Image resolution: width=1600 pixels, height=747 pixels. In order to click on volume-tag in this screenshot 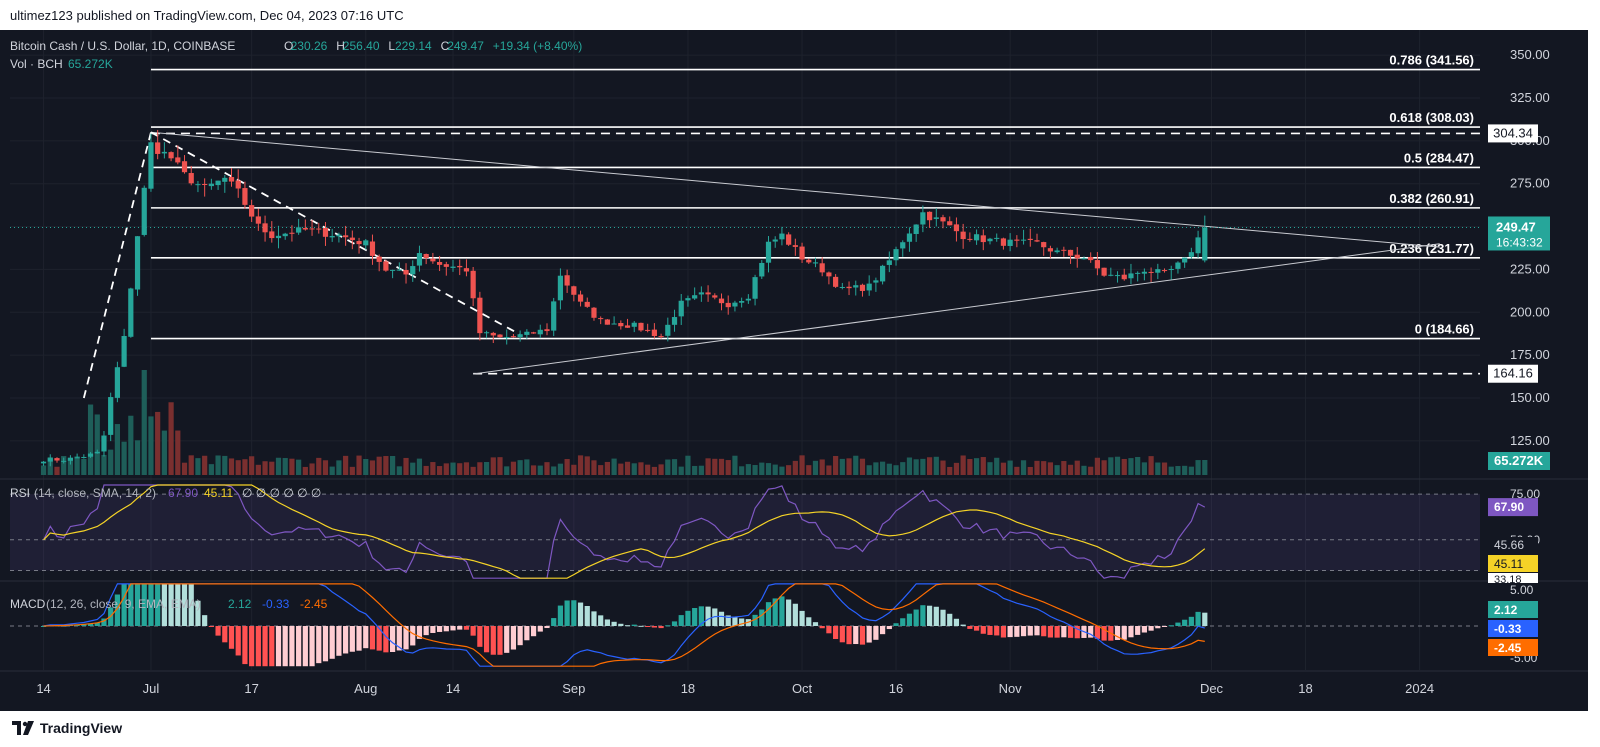, I will do `click(1519, 461)`.